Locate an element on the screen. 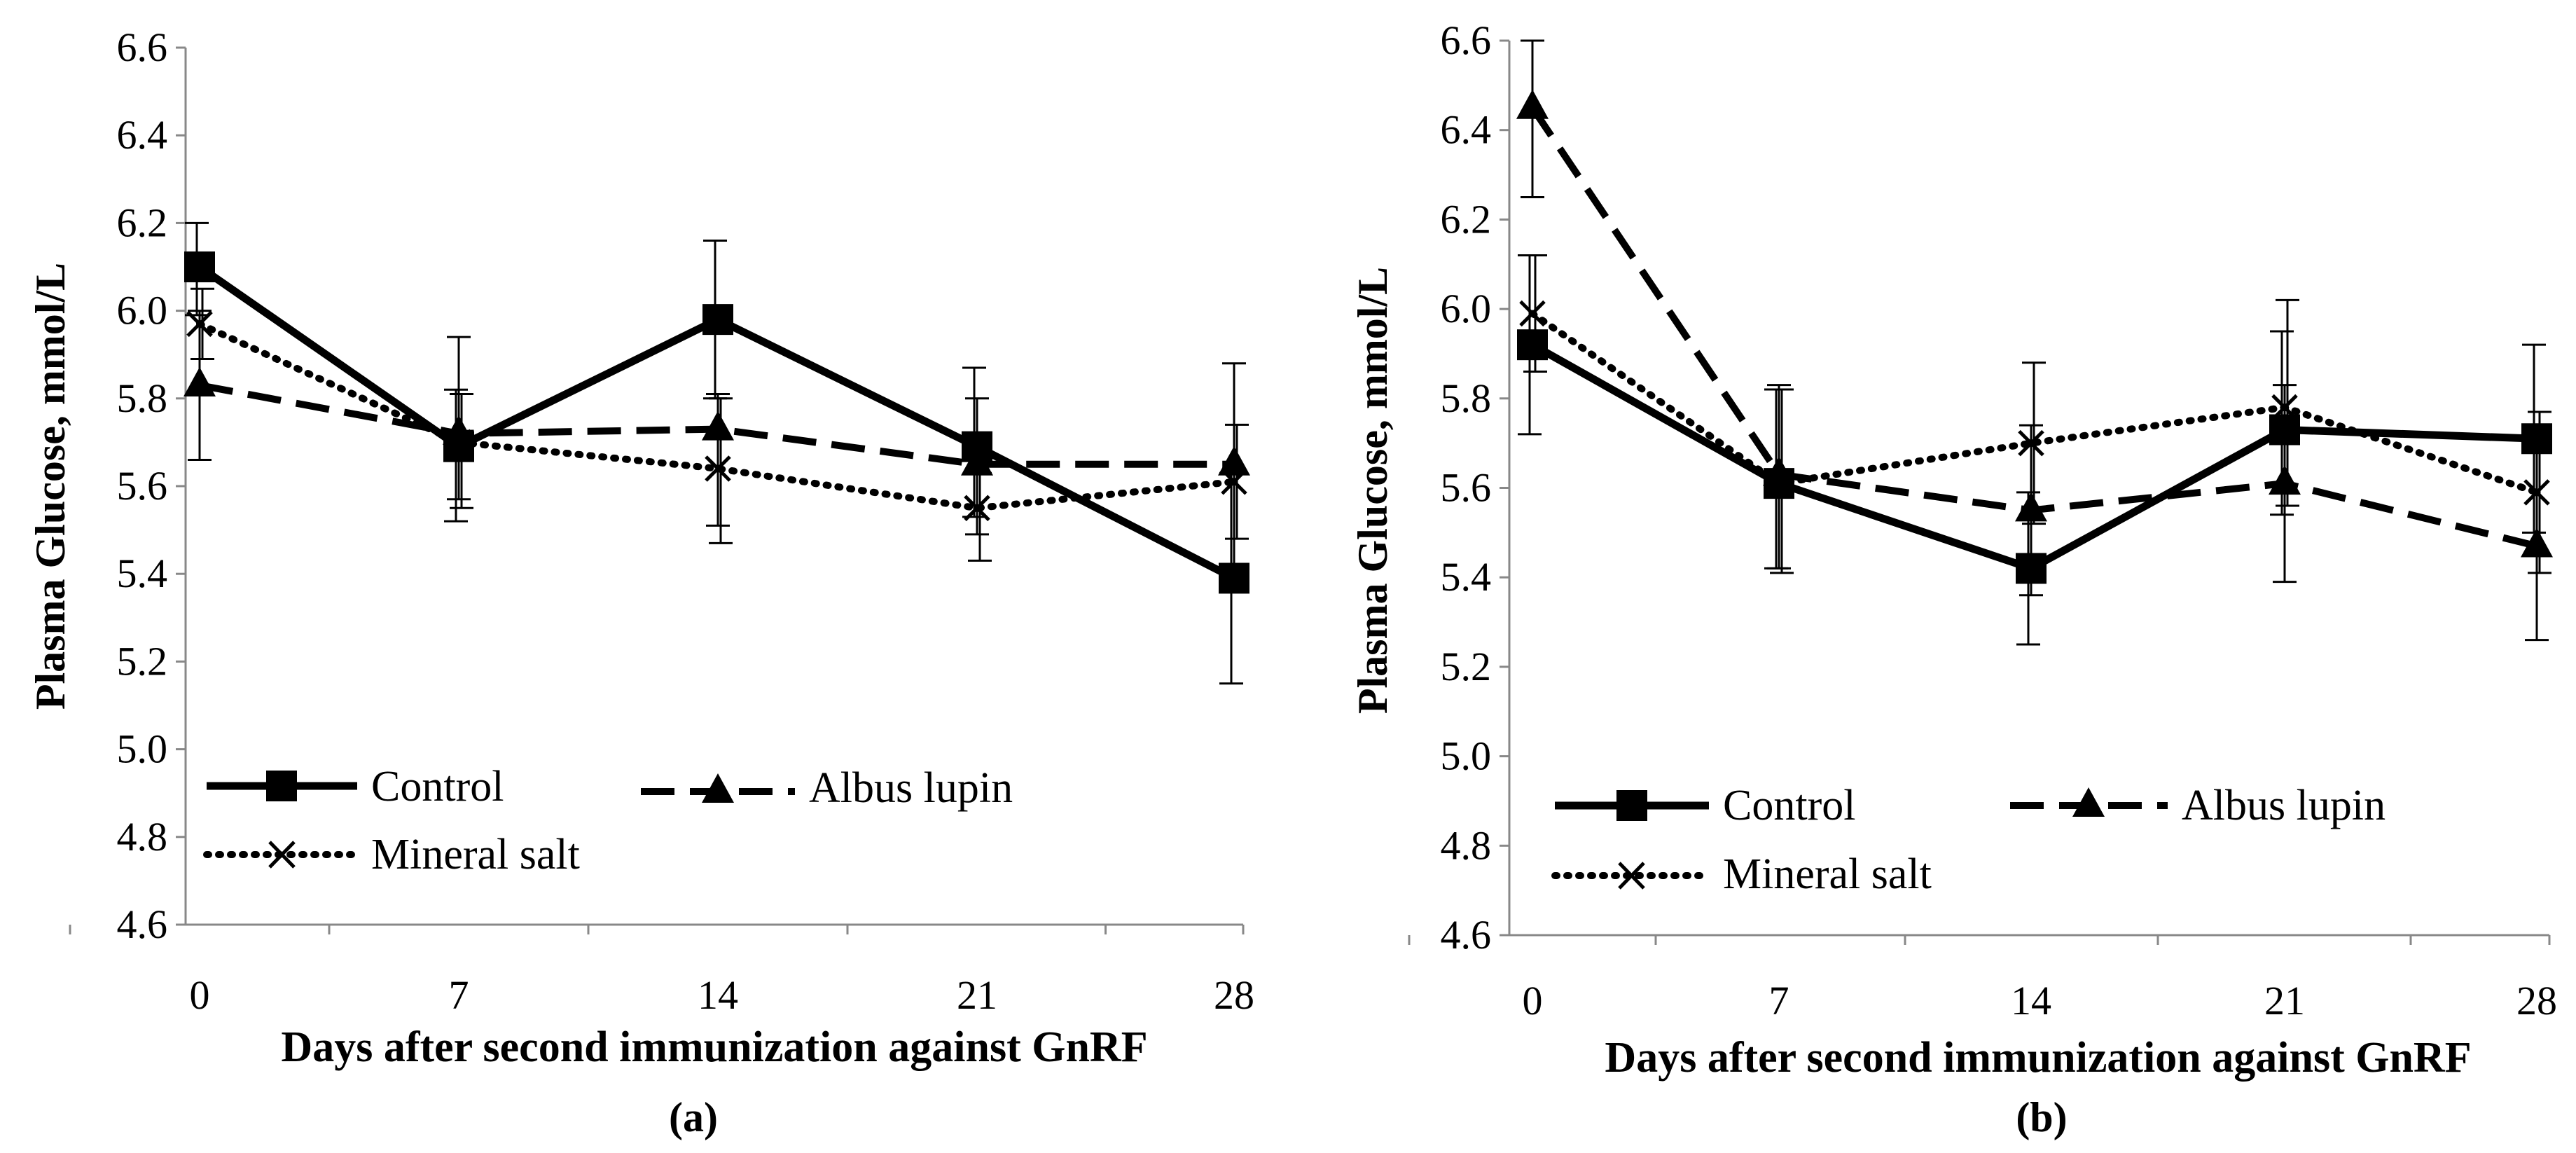  panel-label-a: (a) is located at coordinates (693, 1117).